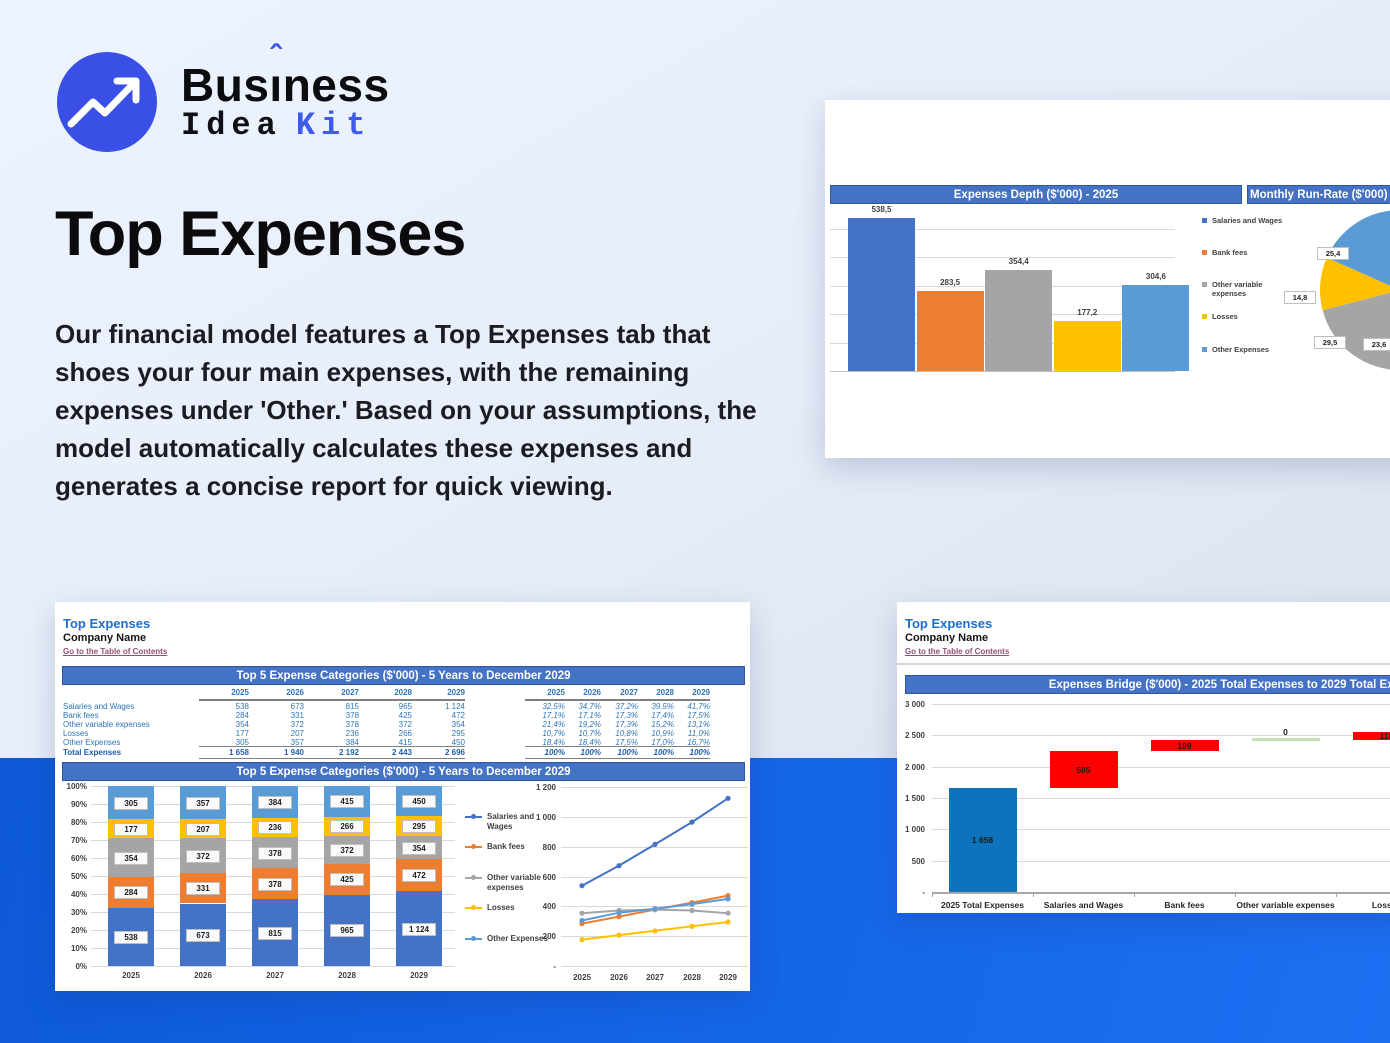  Describe the element at coordinates (107, 102) in the screenshot. I see `trend-arrow-icon` at that location.